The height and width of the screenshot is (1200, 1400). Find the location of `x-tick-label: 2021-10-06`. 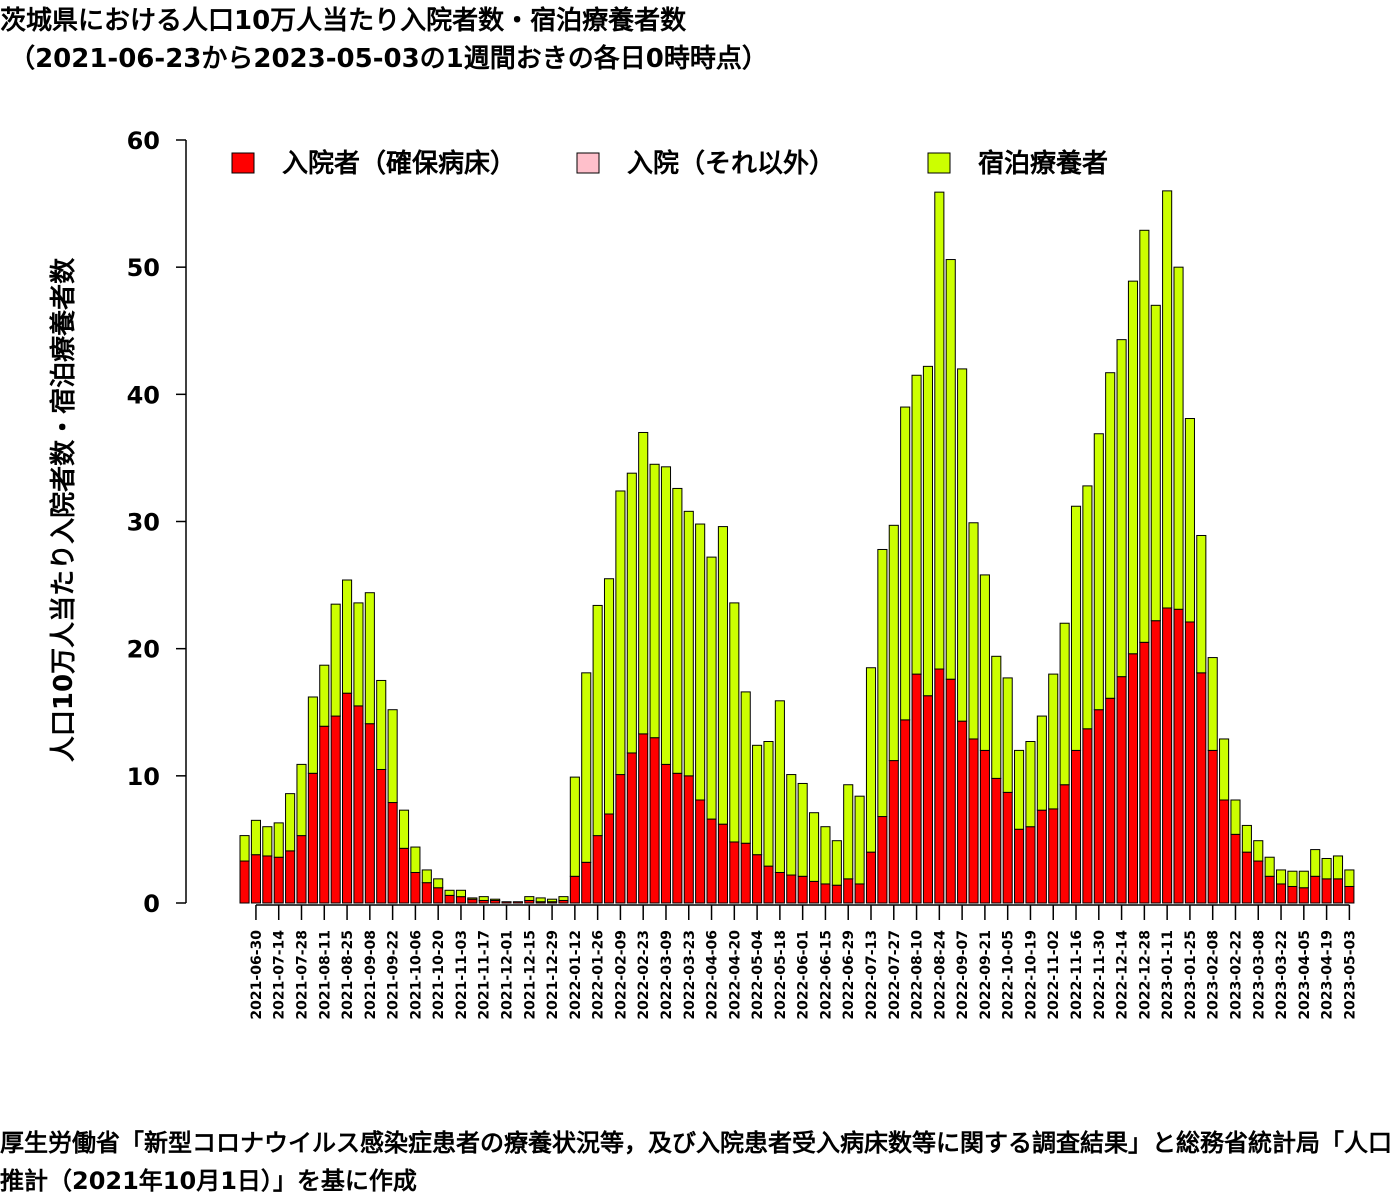

x-tick-label: 2021-10-06 is located at coordinates (416, 975).